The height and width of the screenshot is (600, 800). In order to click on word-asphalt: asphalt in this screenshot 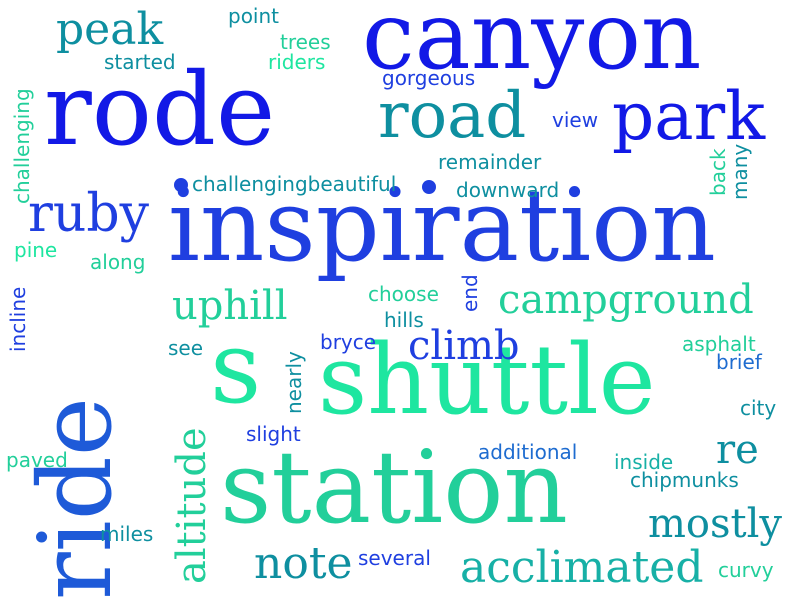, I will do `click(719, 344)`.